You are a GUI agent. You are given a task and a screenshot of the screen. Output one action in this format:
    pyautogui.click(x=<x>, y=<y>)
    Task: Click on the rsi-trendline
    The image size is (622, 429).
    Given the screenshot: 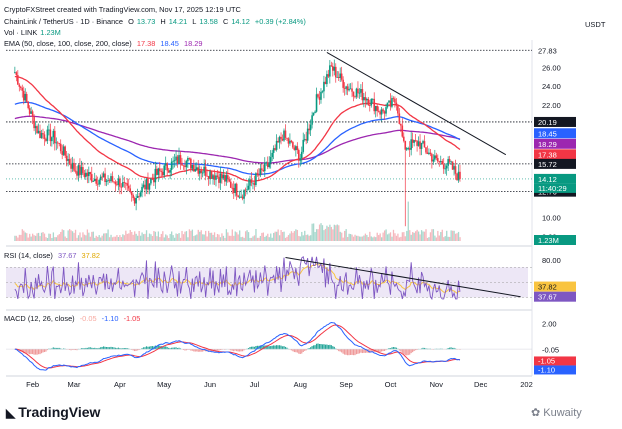 What is the action you would take?
    pyautogui.click(x=403, y=277)
    